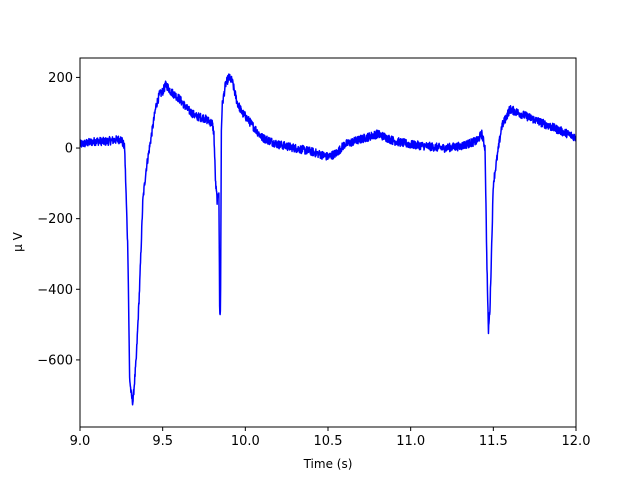 The image size is (640, 480). I want to click on y-tick-label: 200, so click(60, 78).